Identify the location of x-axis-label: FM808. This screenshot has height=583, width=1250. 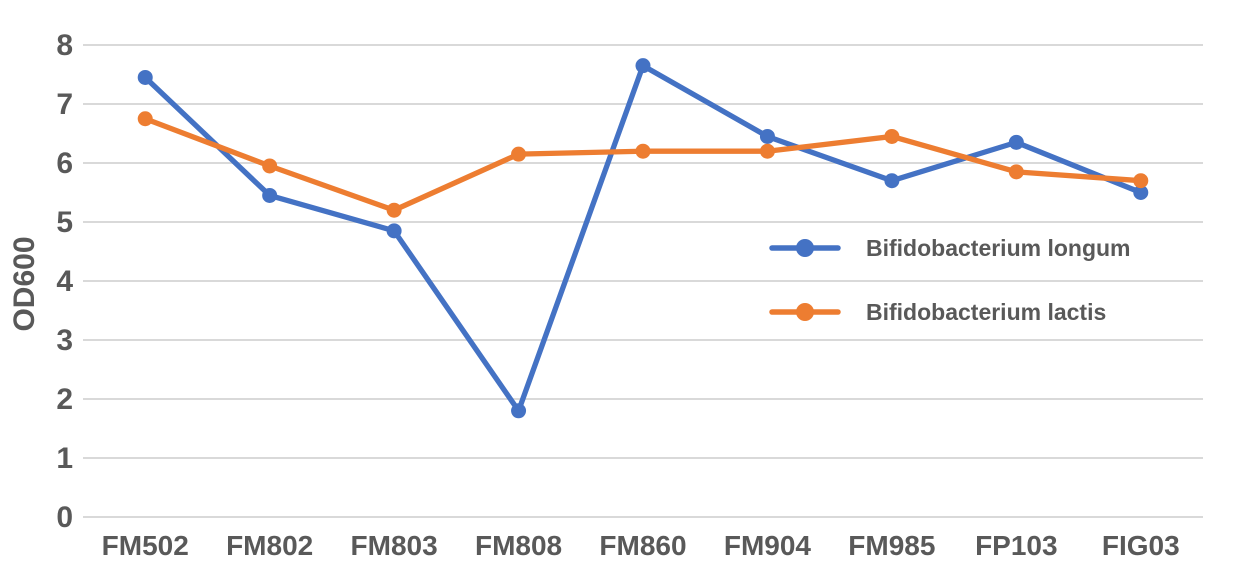
(518, 545).